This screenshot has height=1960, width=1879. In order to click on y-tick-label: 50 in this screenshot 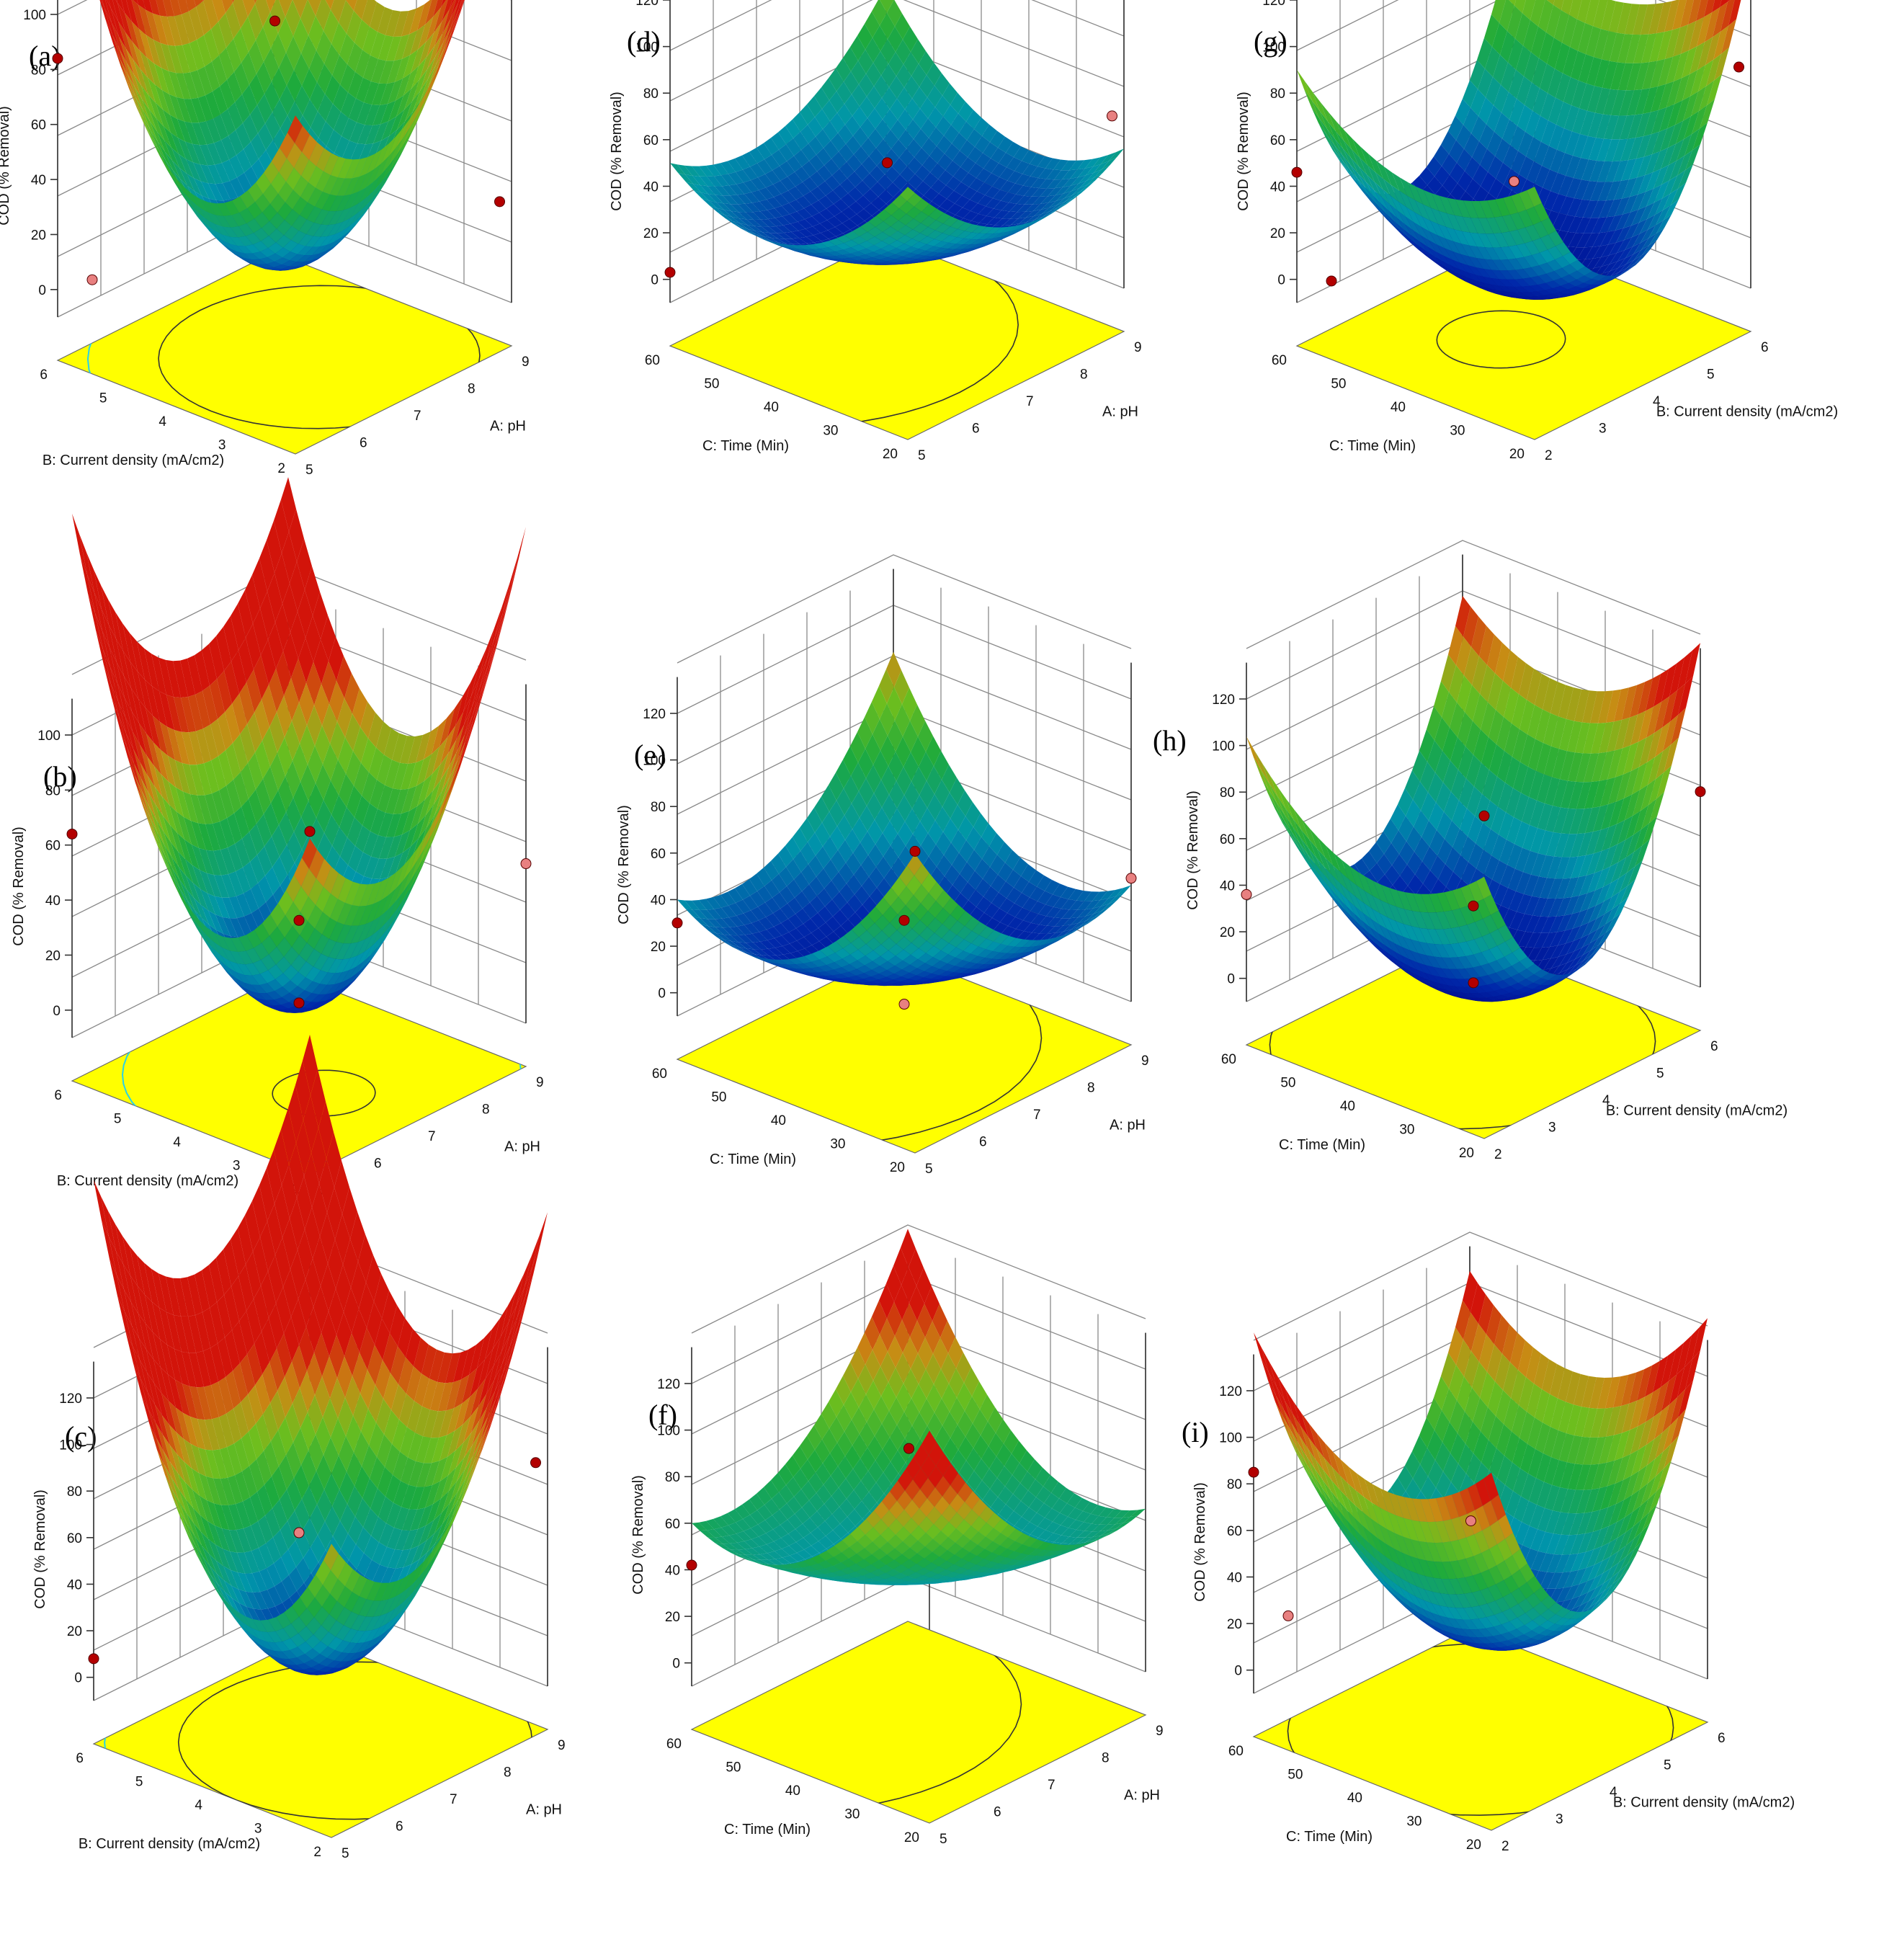, I will do `click(733, 1768)`.